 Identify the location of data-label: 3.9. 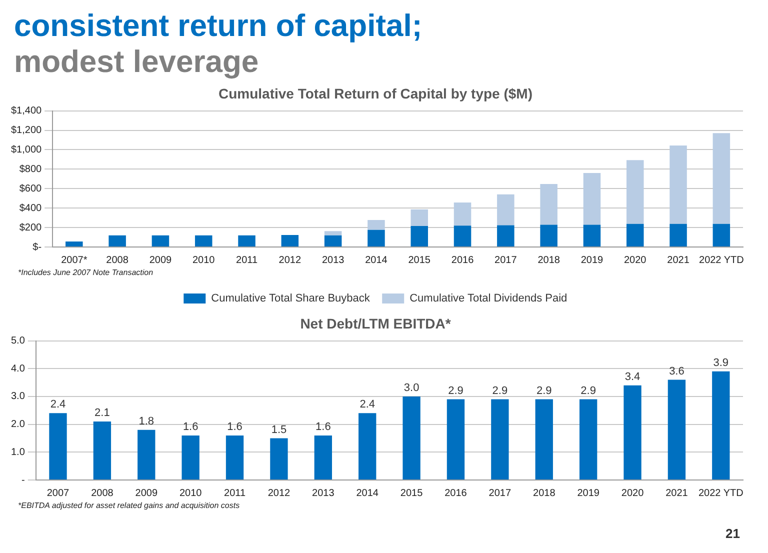
(721, 362).